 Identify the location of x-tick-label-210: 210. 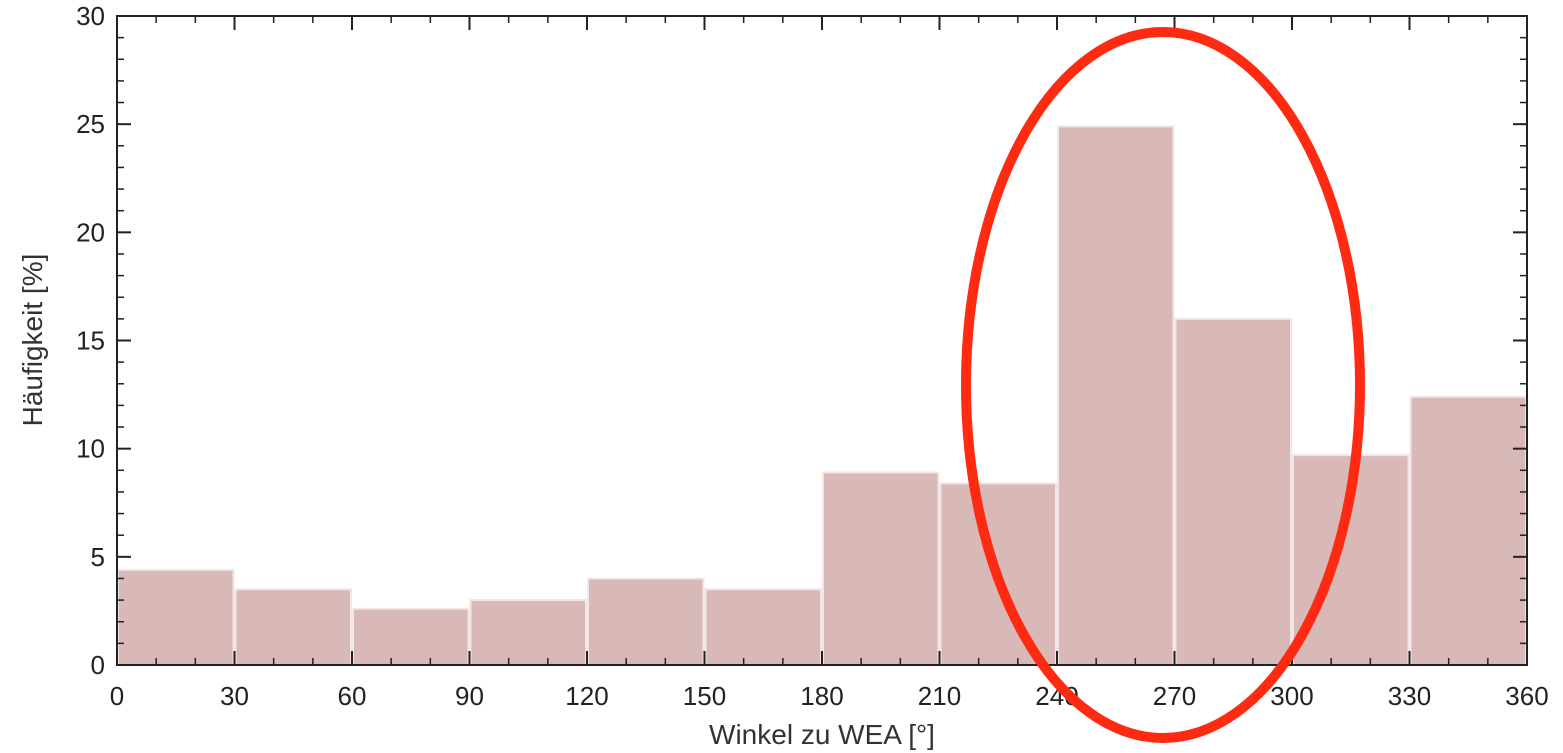
(939, 696).